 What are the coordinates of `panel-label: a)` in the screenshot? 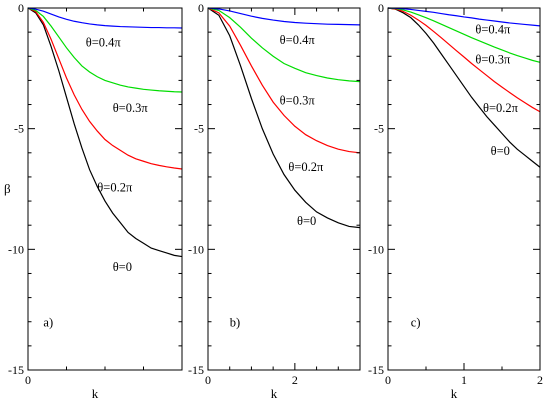 It's located at (48, 323).